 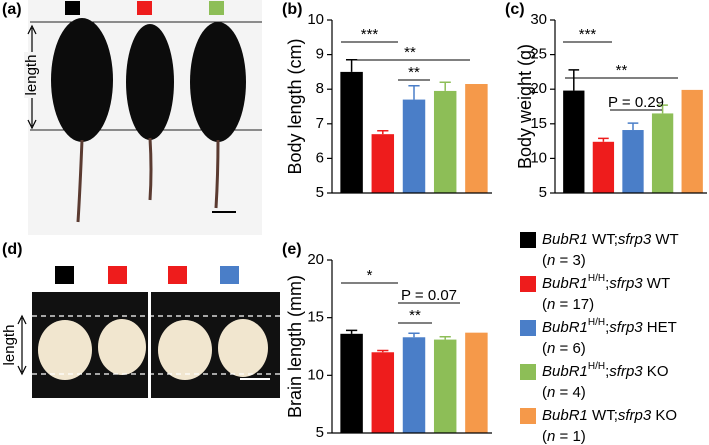 I want to click on panel-label: (c), so click(x=515, y=9).